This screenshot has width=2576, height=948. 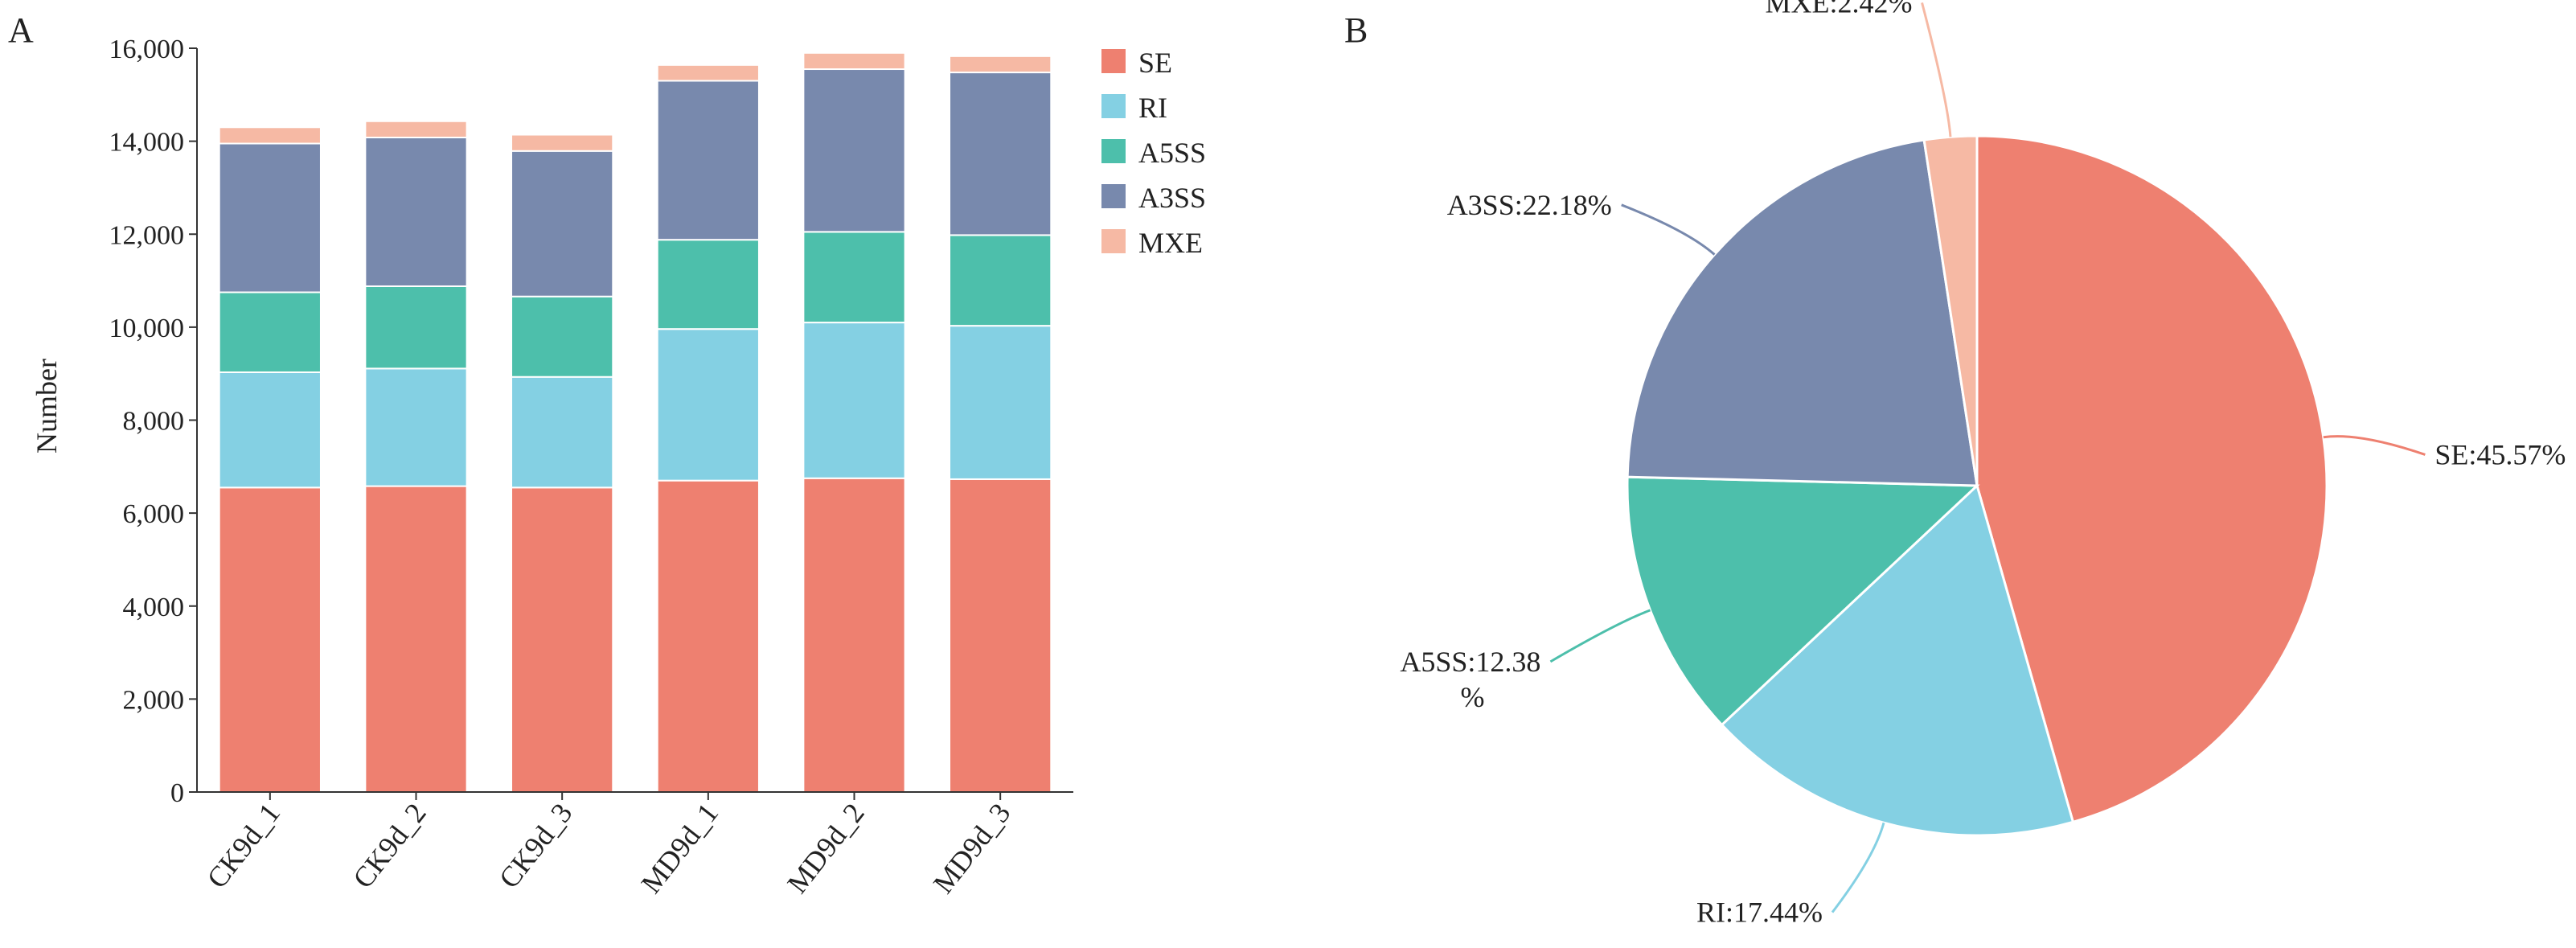 What do you see at coordinates (243, 845) in the screenshot?
I see `x-tick-label: CK9d_1` at bounding box center [243, 845].